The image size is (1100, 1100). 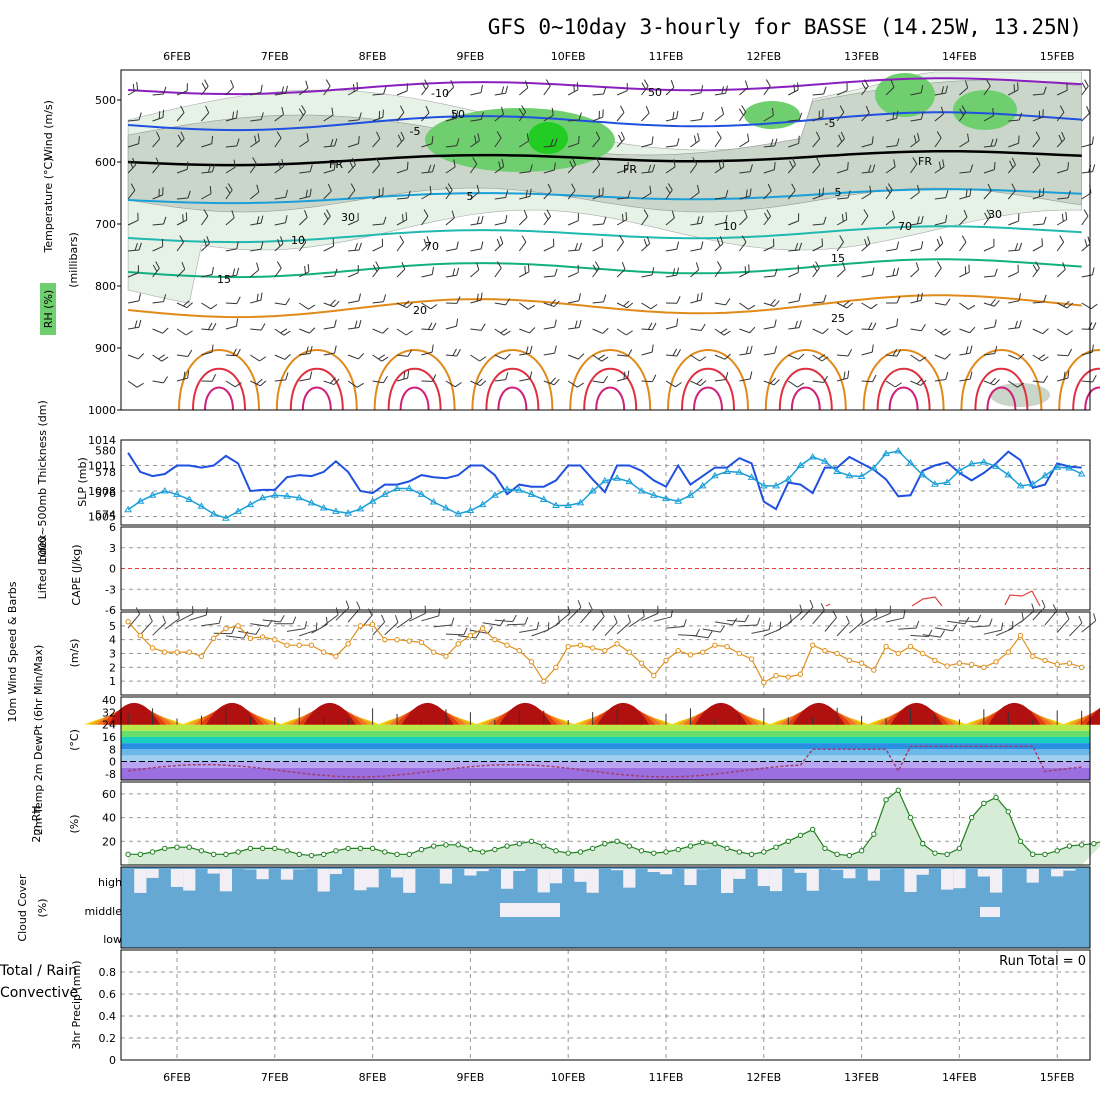 I want to click on pressure-tick-label: 600, so click(x=105, y=162).